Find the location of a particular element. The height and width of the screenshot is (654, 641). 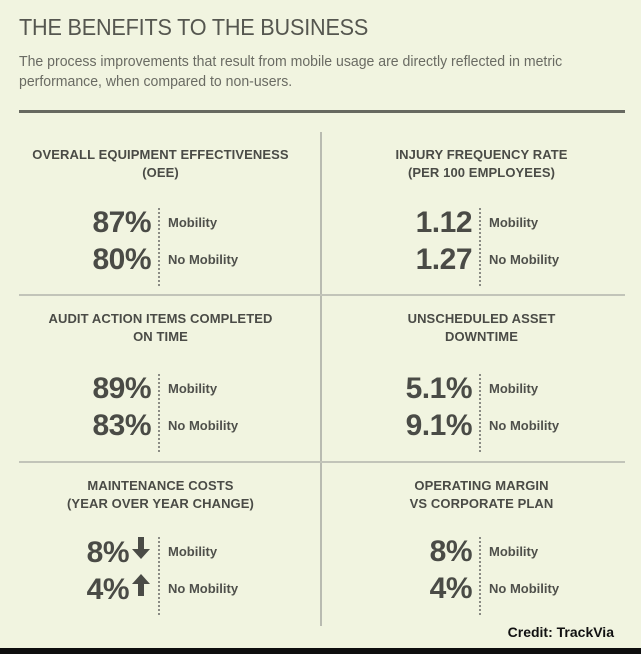

mobility-value: 5.1% is located at coordinates (439, 388).